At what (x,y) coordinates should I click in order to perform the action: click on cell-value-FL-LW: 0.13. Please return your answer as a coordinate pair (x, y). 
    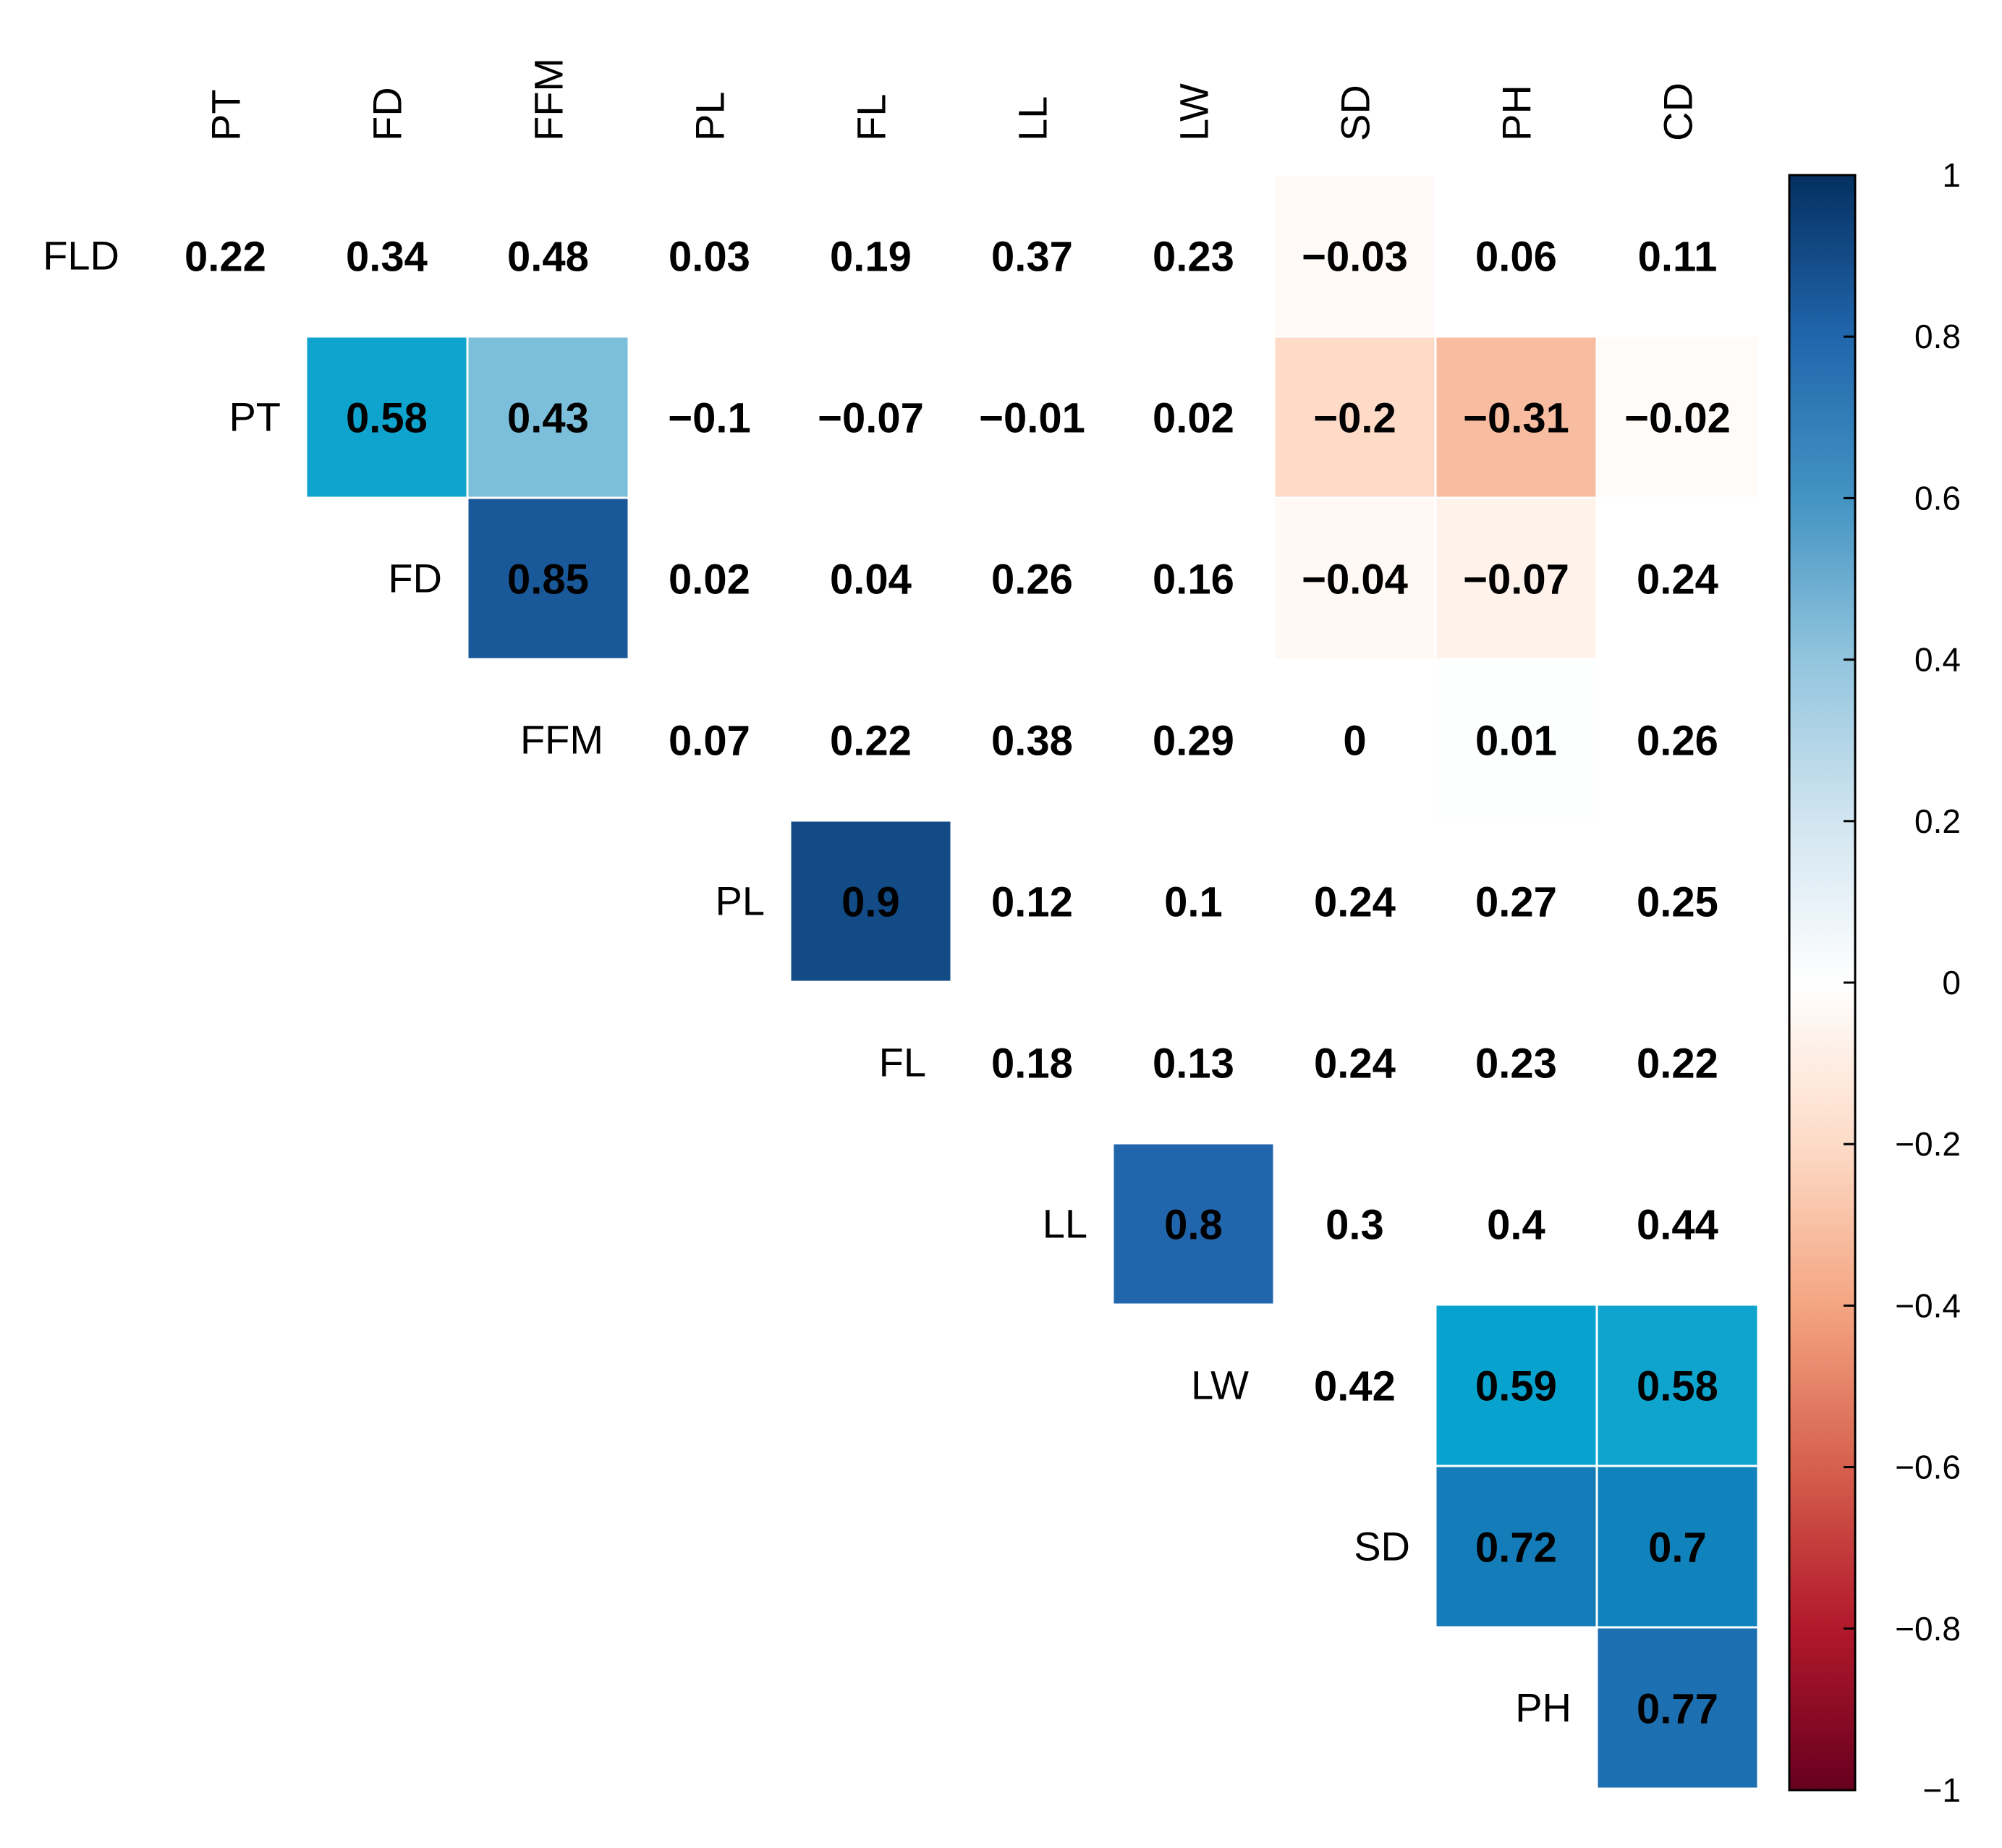
    Looking at the image, I should click on (1193, 1064).